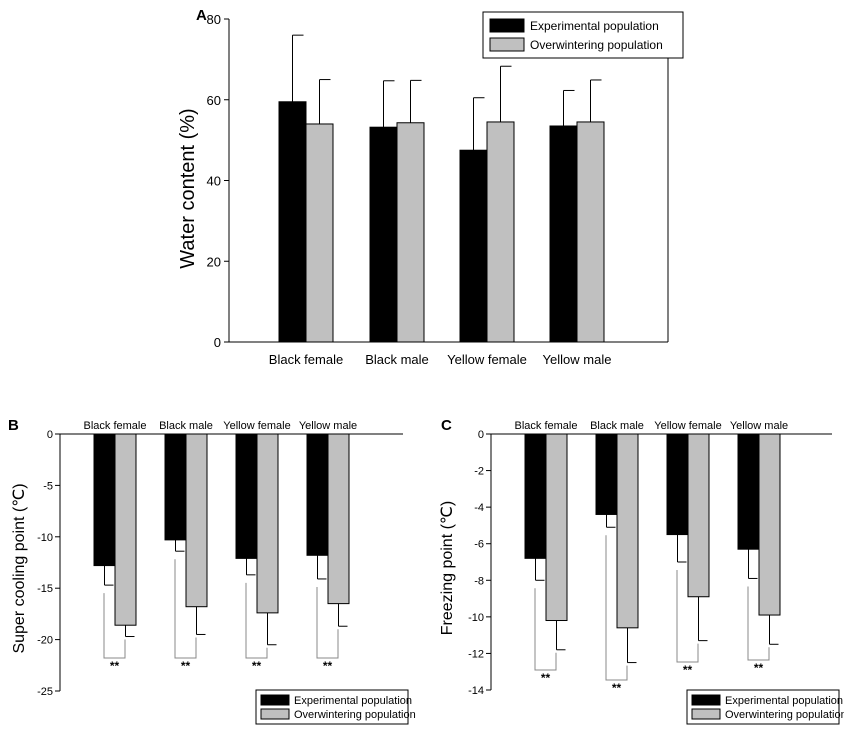  Describe the element at coordinates (319, 233) in the screenshot. I see `panel-a-bar-black-female-overwintering` at that location.